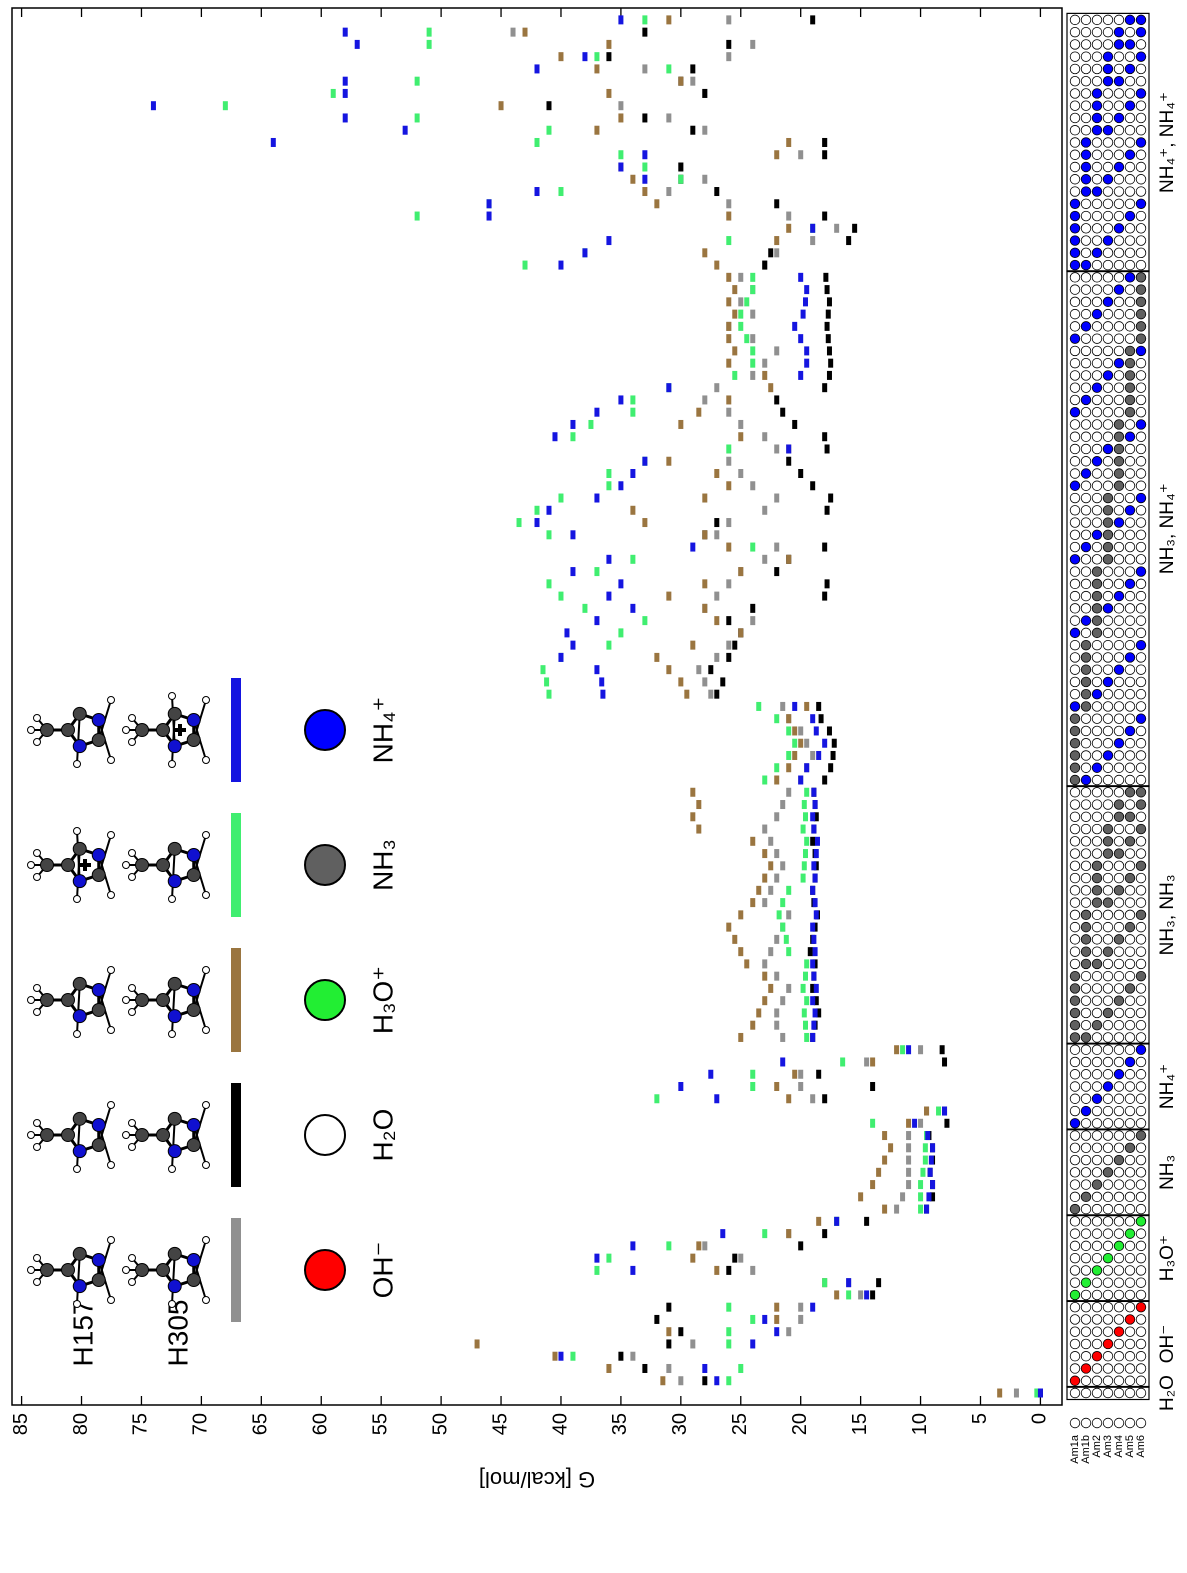 The height and width of the screenshot is (1573, 1187). I want to click on bond, so click(78, 856).